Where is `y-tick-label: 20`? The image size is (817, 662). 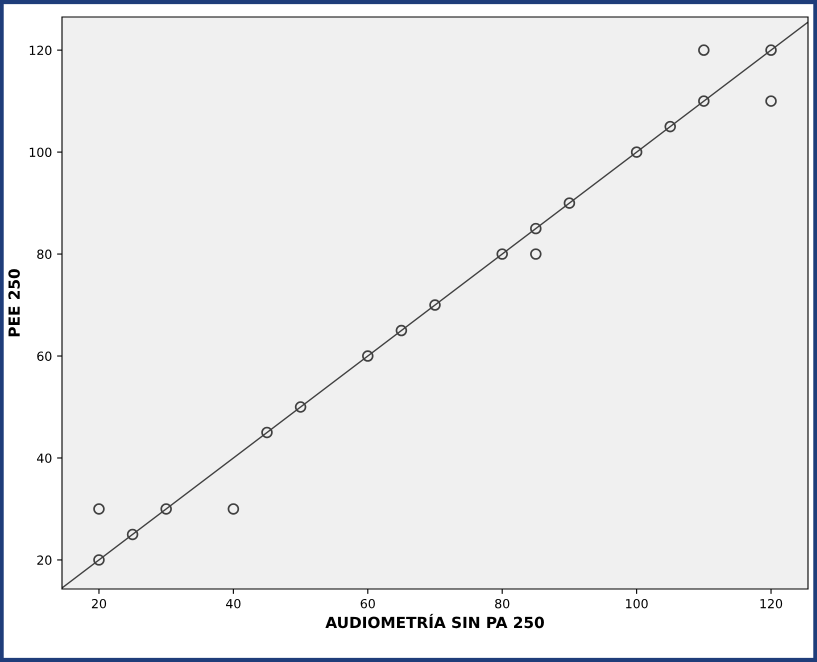
y-tick-label: 20 is located at coordinates (44, 560).